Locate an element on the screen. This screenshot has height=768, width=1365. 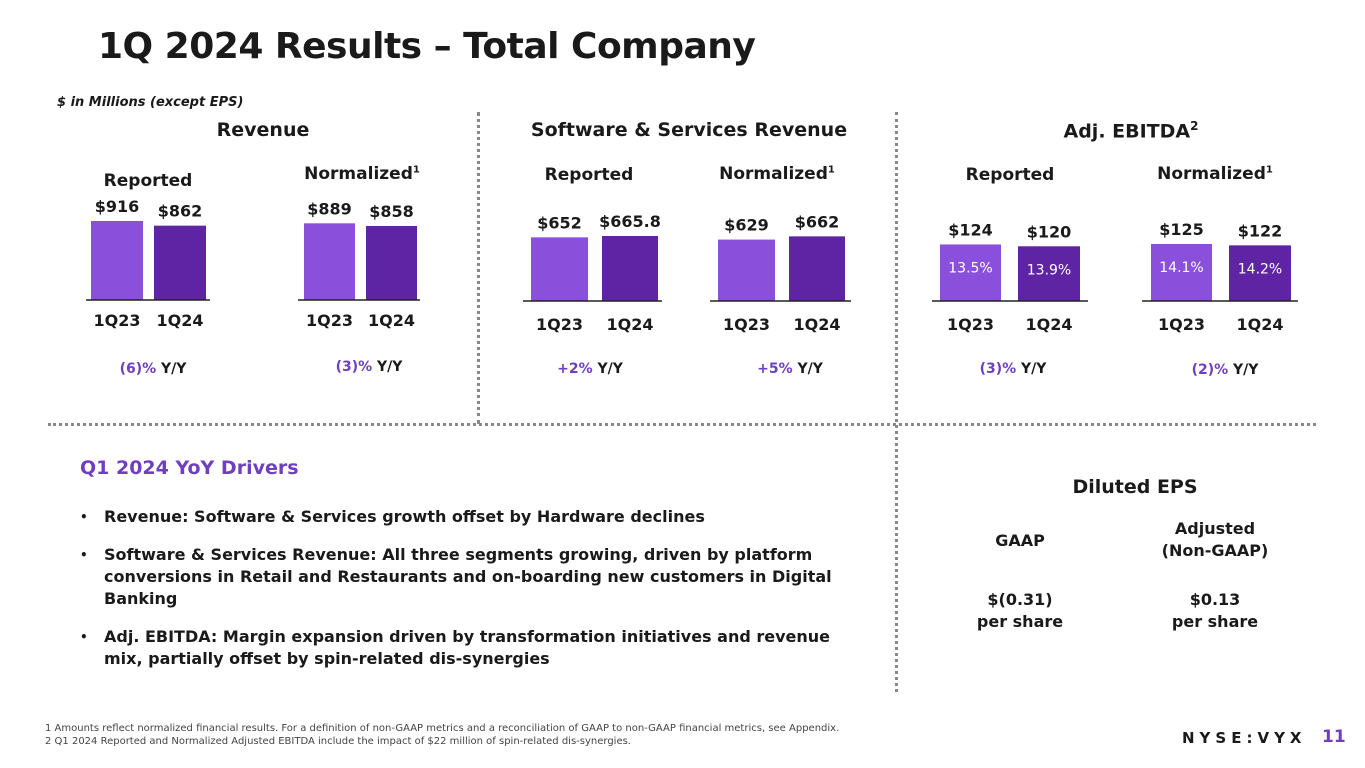
revenue-normalized-label: Normalized1 is located at coordinates (362, 174).